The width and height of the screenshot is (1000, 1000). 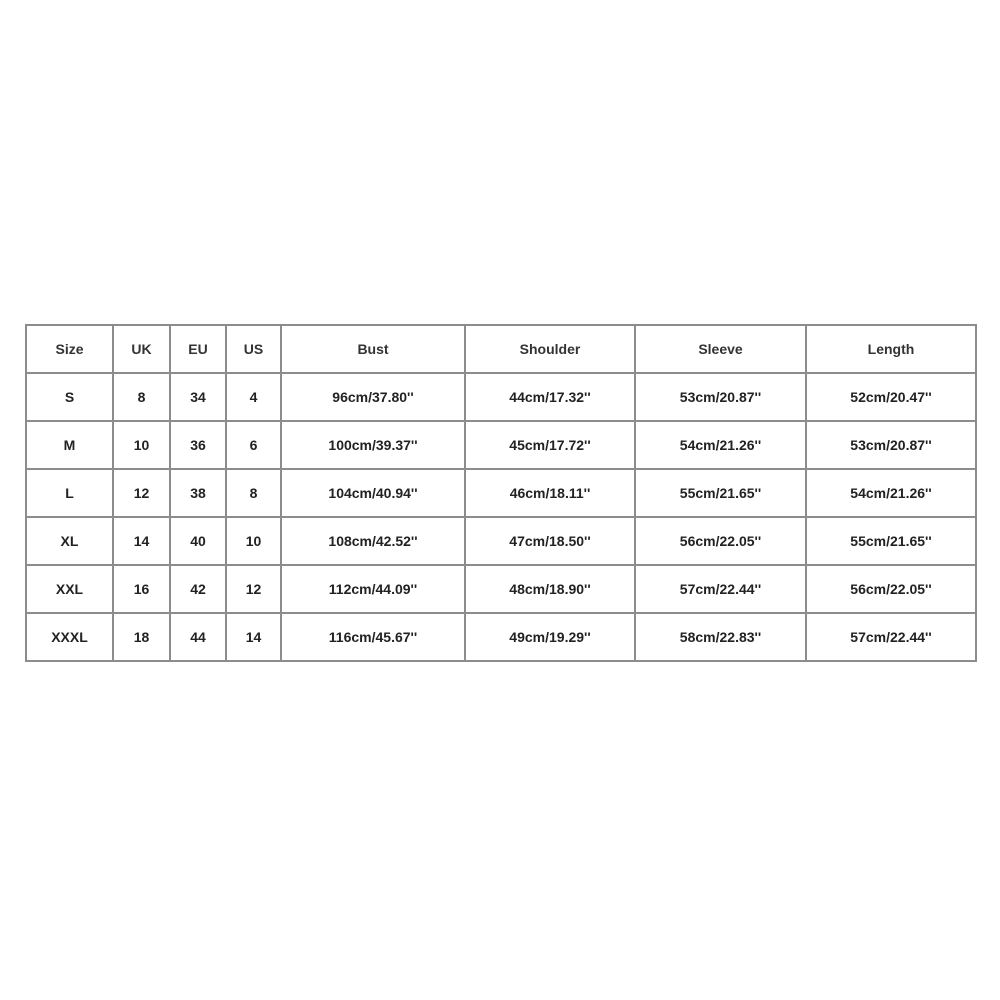 I want to click on cell: 4, so click(x=253, y=397).